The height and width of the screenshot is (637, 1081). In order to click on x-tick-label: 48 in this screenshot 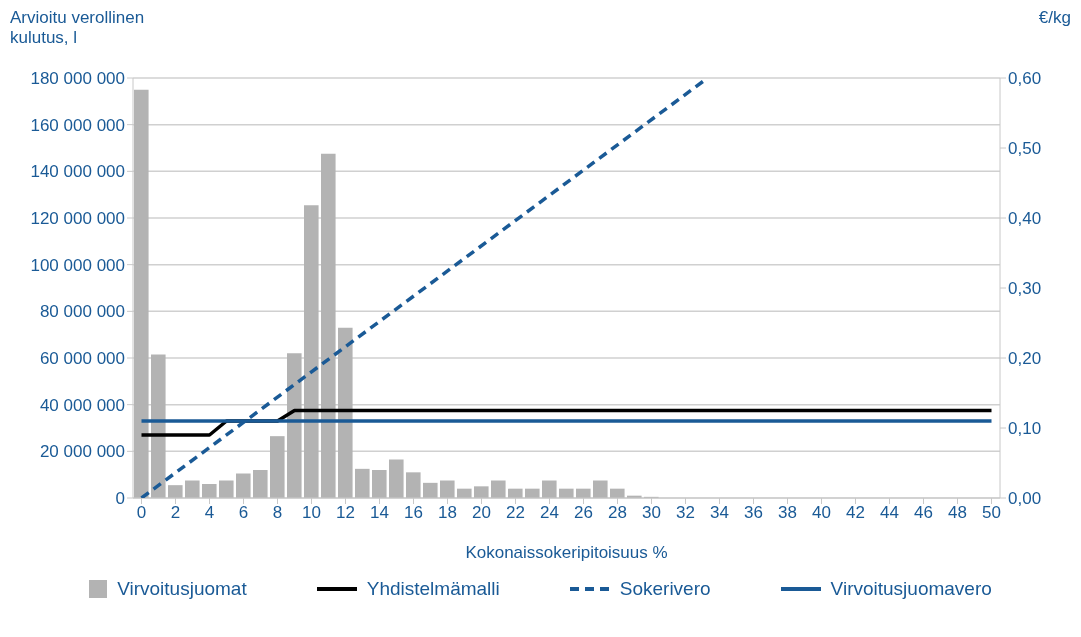, I will do `click(957, 513)`.